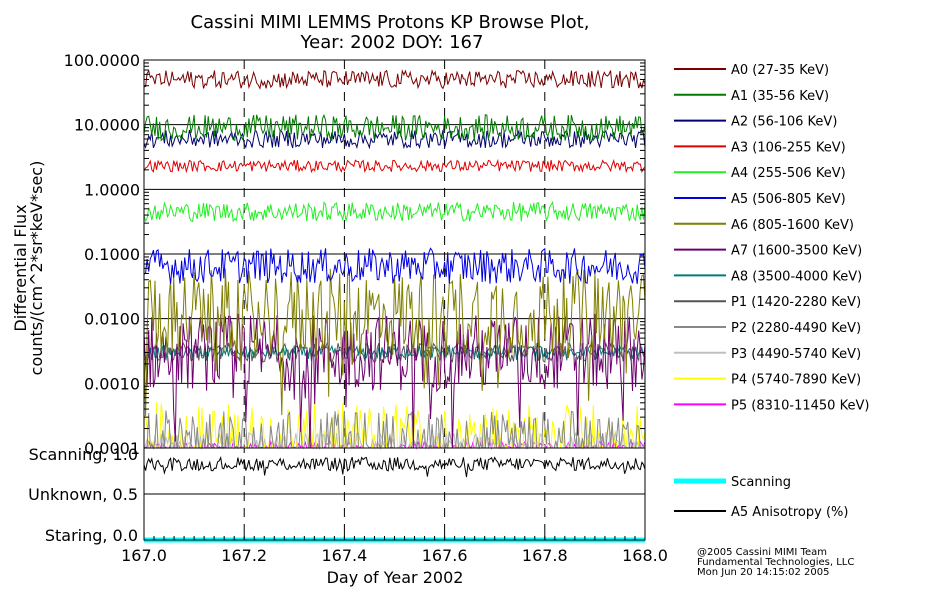 This screenshot has width=950, height=600. What do you see at coordinates (796, 380) in the screenshot?
I see `legend-label-p4: P4 (5740-7890 KeV)` at bounding box center [796, 380].